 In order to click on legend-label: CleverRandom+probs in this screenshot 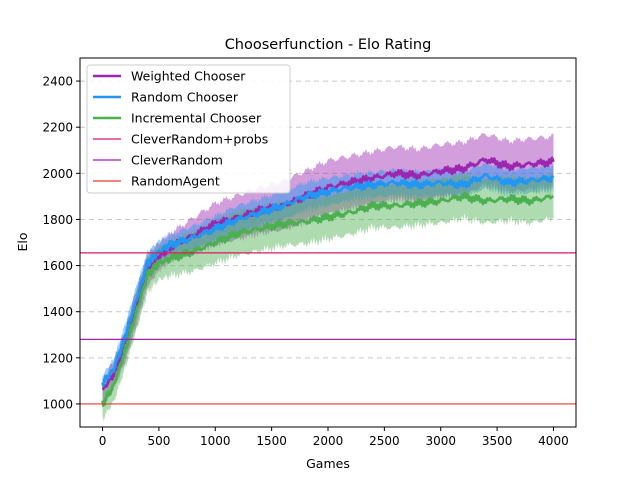, I will do `click(199, 139)`.